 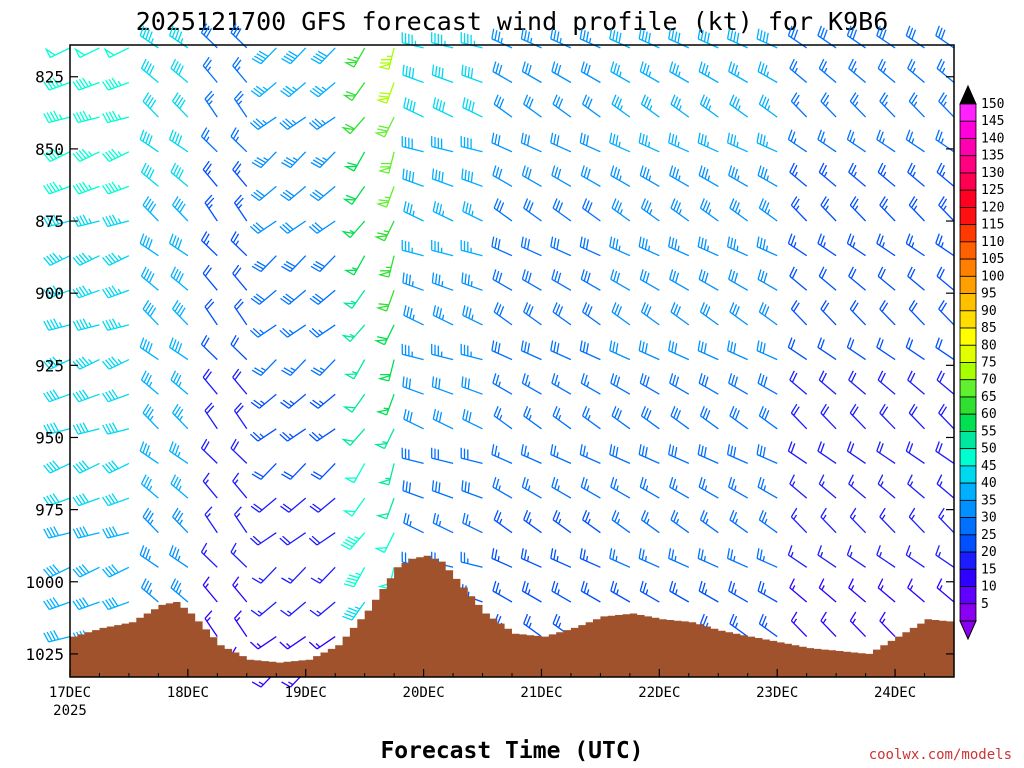 I want to click on colorbar-label: 105, so click(x=992, y=259).